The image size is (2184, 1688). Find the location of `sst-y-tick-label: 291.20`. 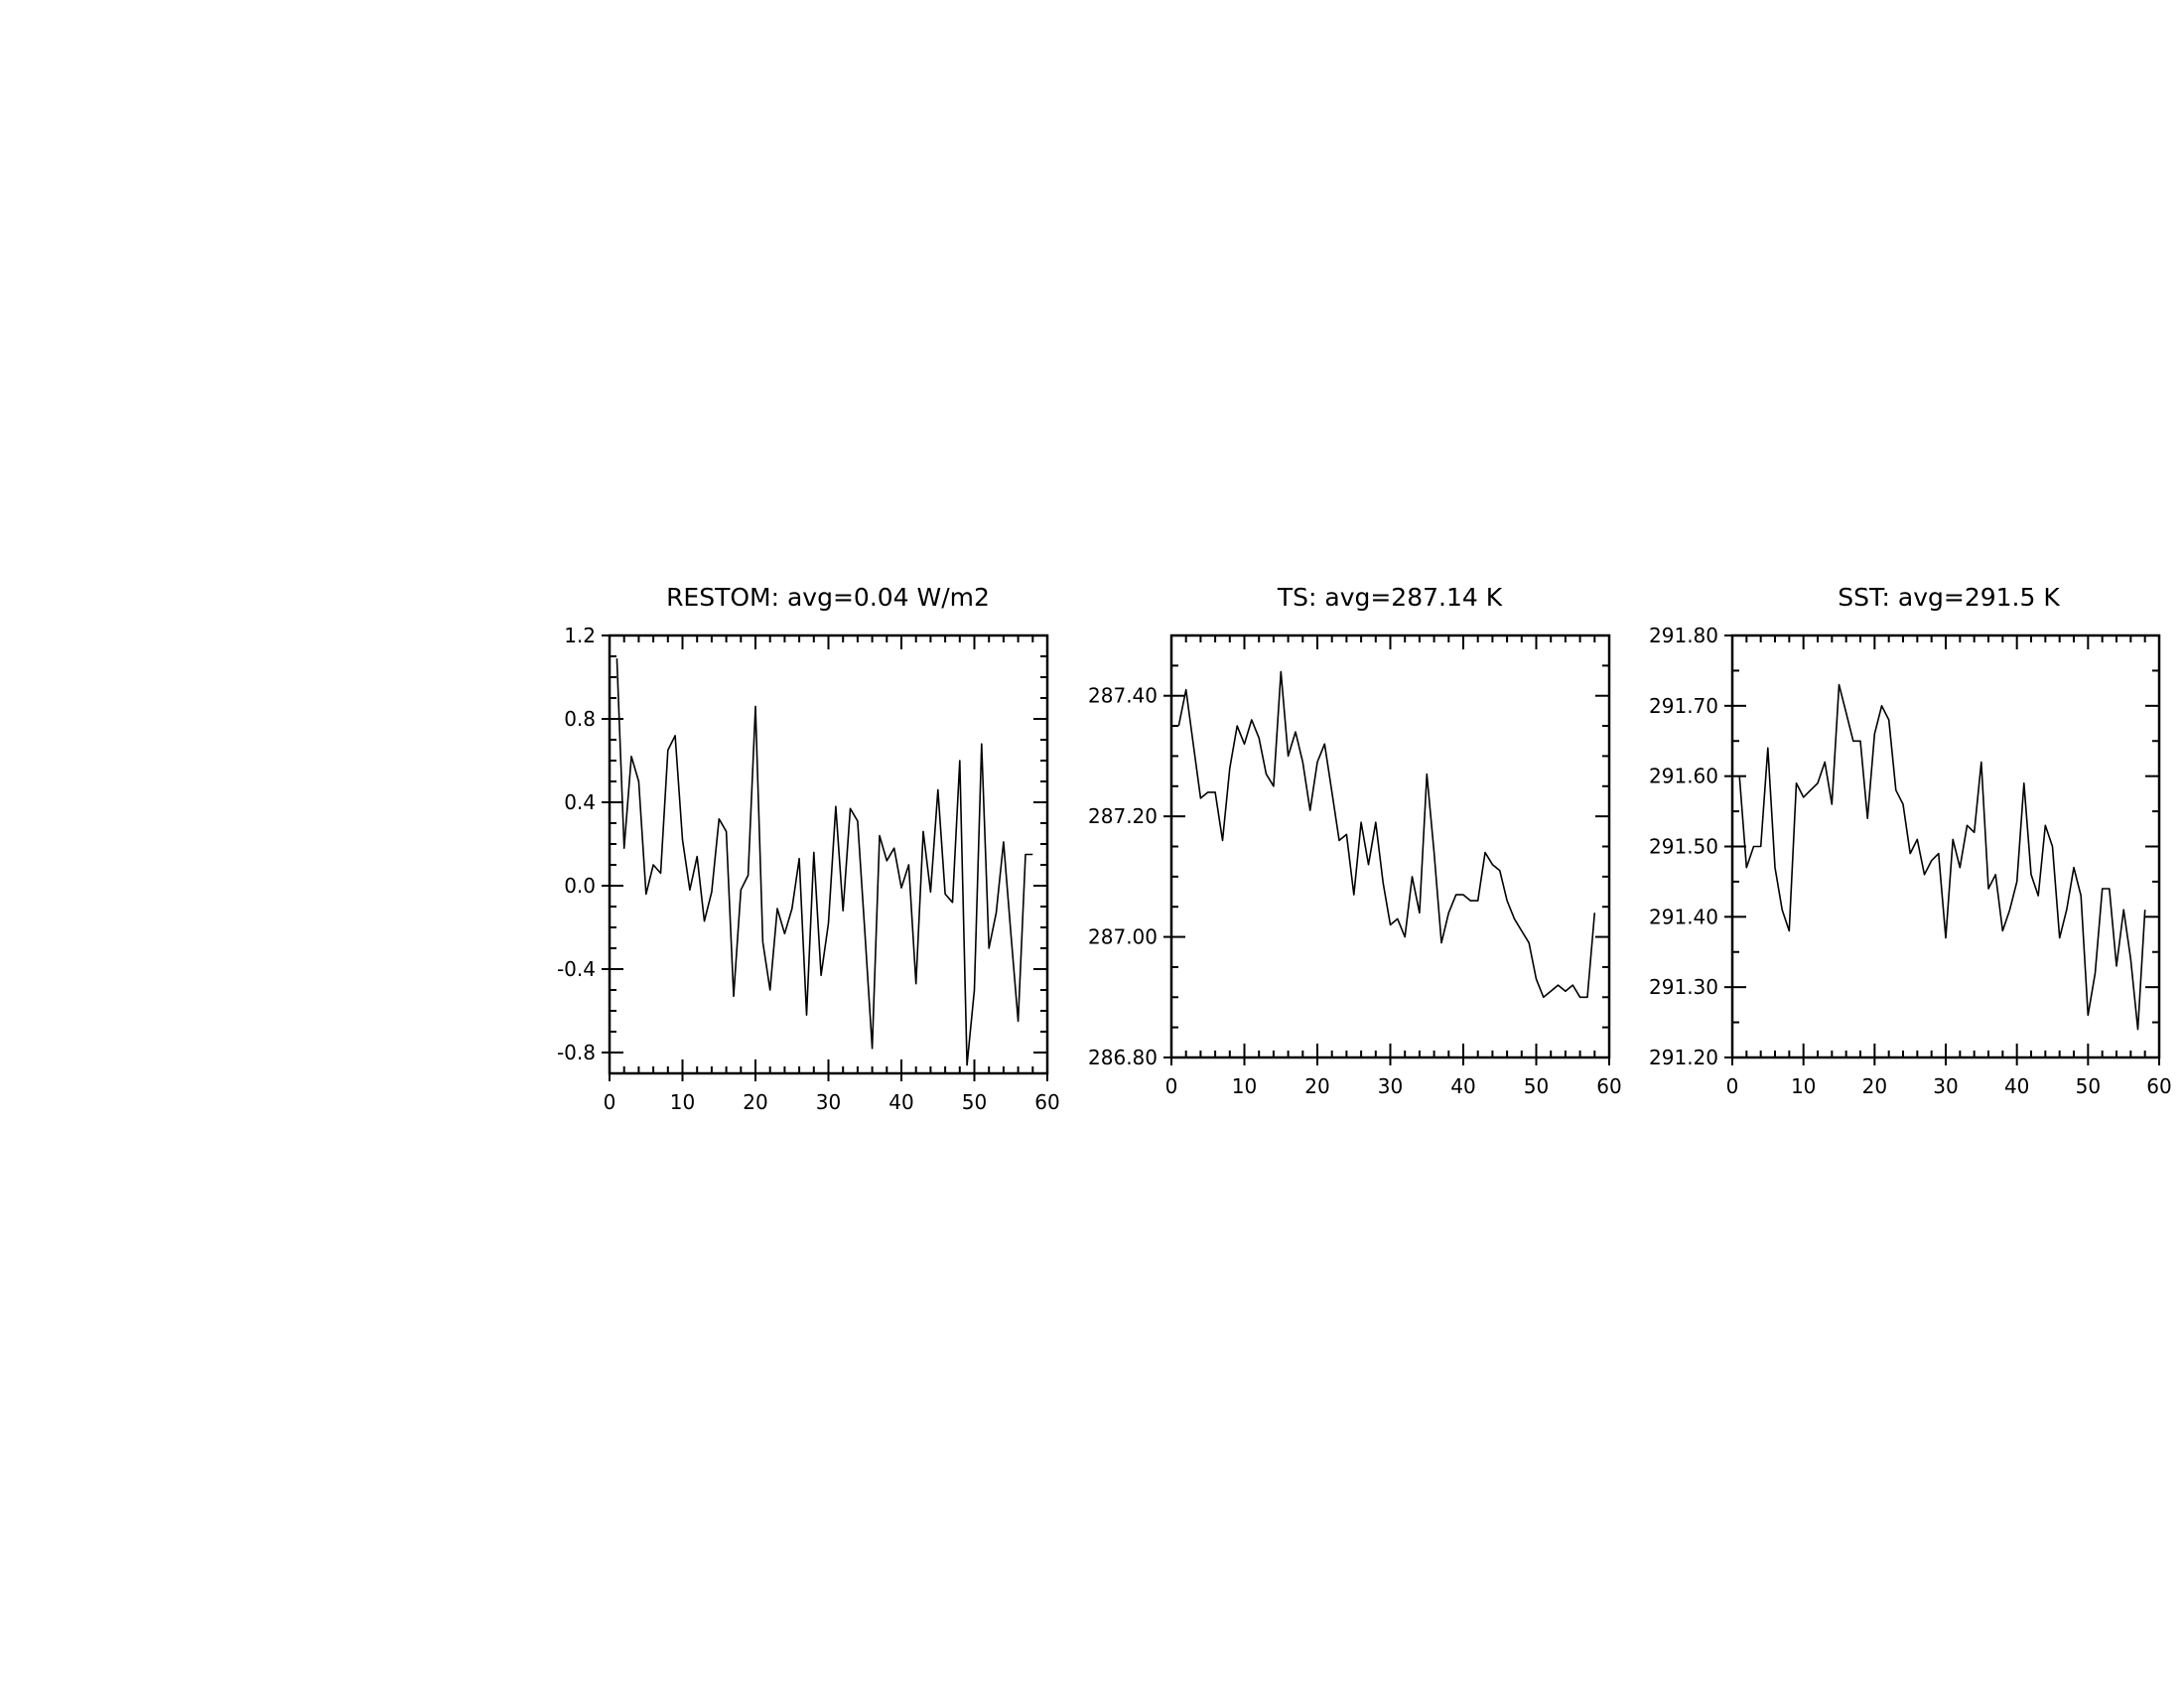

sst-y-tick-label: 291.20 is located at coordinates (1683, 1057).